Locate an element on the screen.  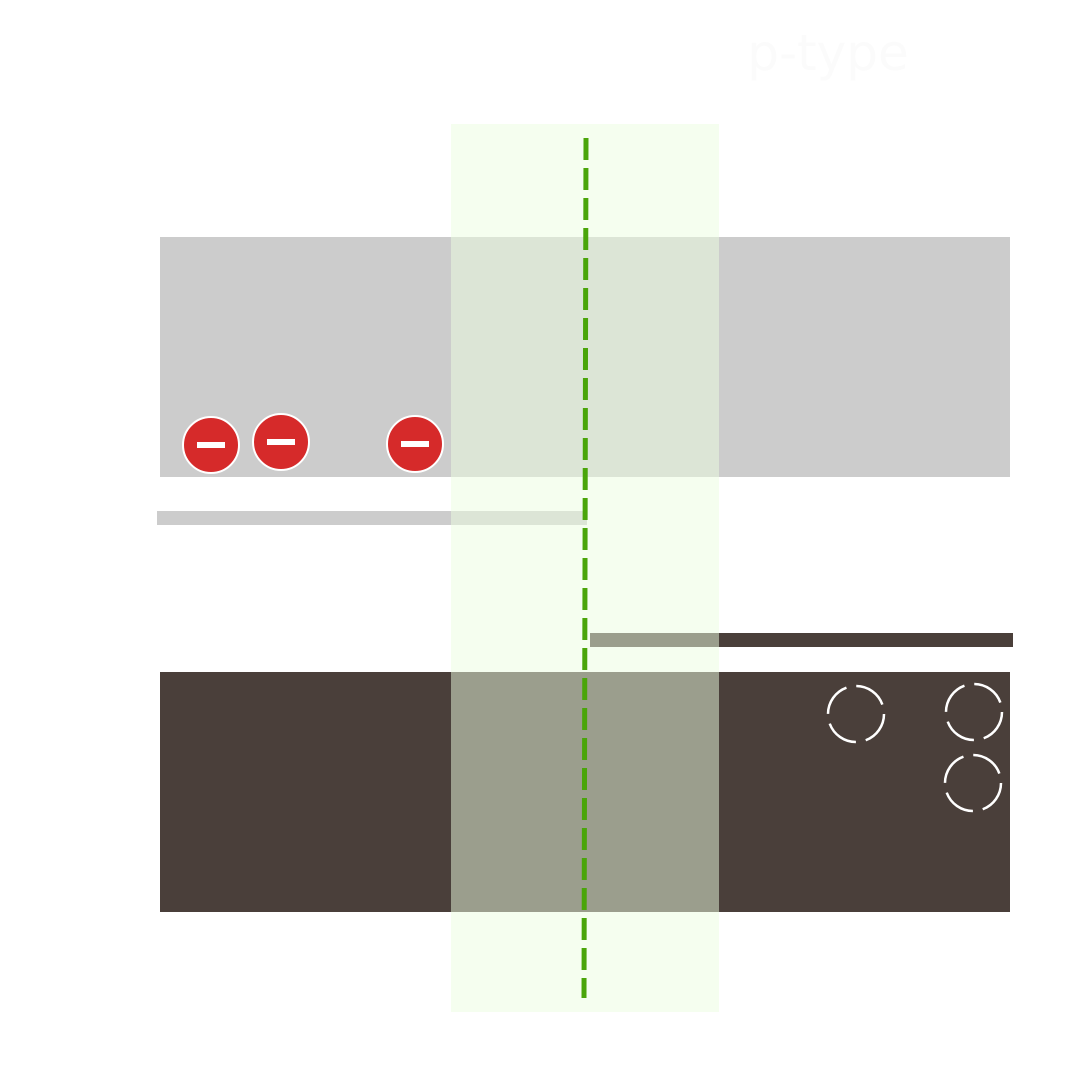
junction-line is located at coordinates (585, 568).